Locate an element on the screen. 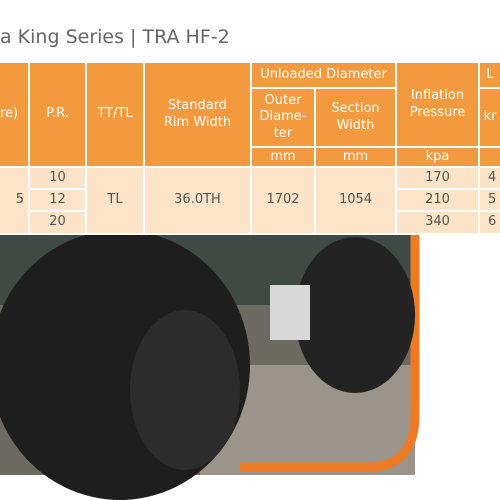  cell: 36.0TH is located at coordinates (197, 200).